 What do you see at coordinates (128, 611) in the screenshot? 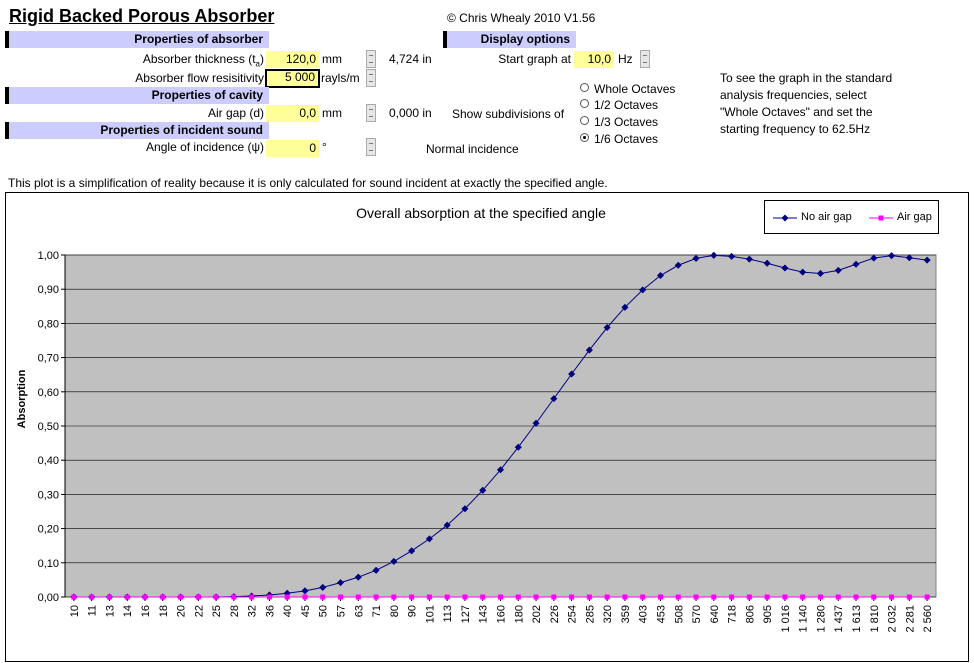
I see `x-tick-label: 14` at bounding box center [128, 611].